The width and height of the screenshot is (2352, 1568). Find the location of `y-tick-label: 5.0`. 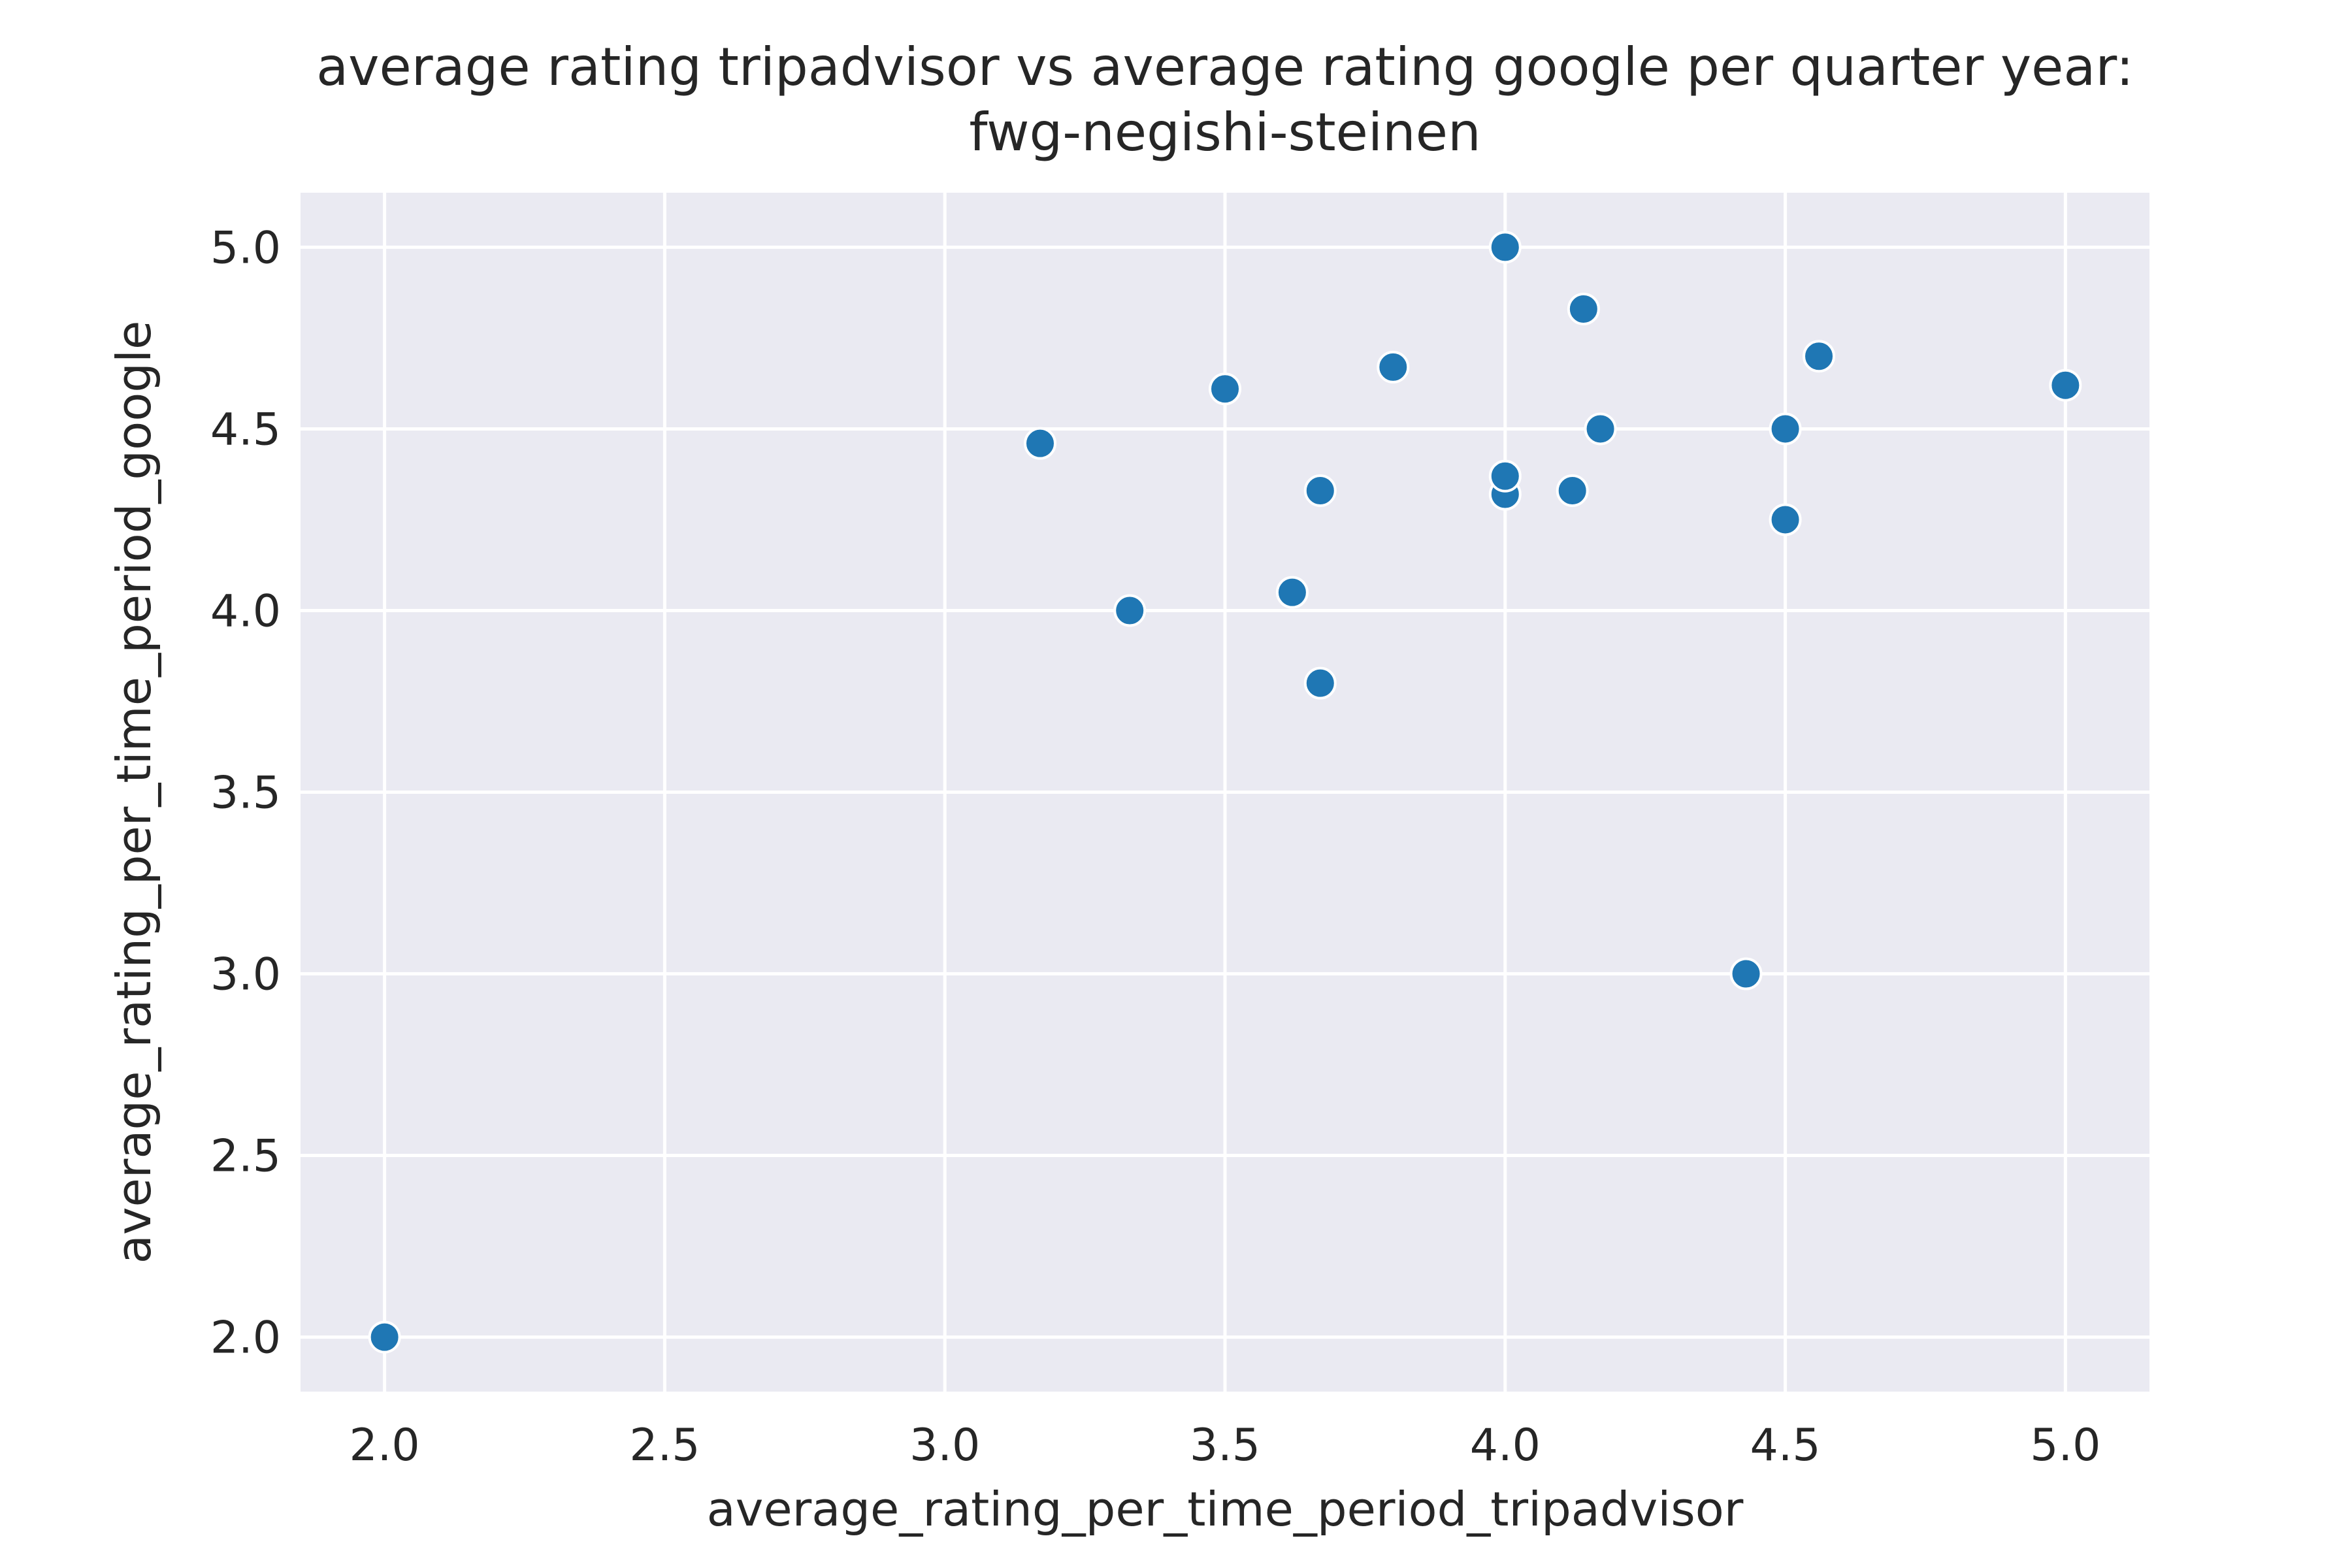

y-tick-label: 5.0 is located at coordinates (245, 248).